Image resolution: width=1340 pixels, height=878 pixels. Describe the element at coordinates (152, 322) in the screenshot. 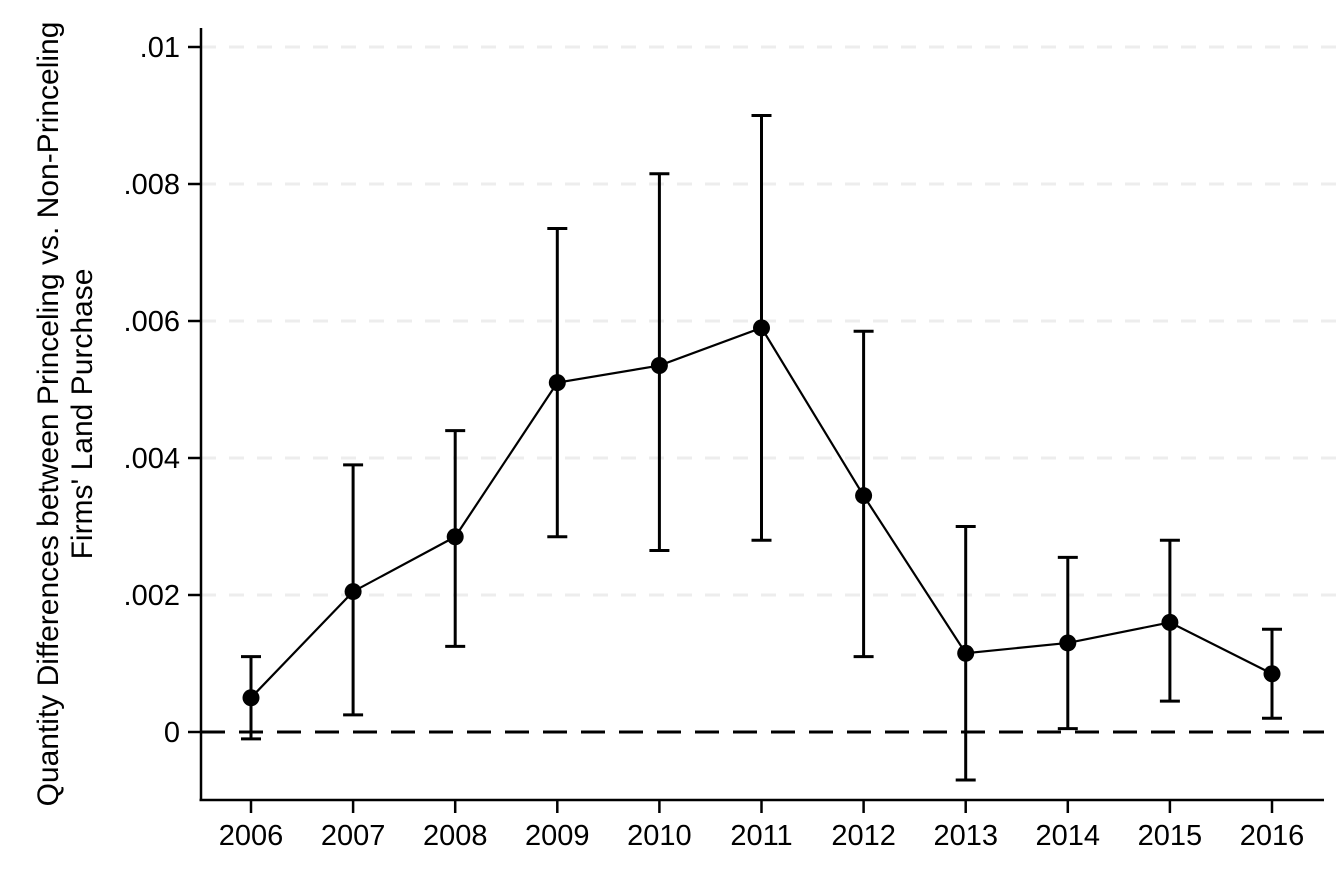

I see `y-tick-label: .006` at that location.